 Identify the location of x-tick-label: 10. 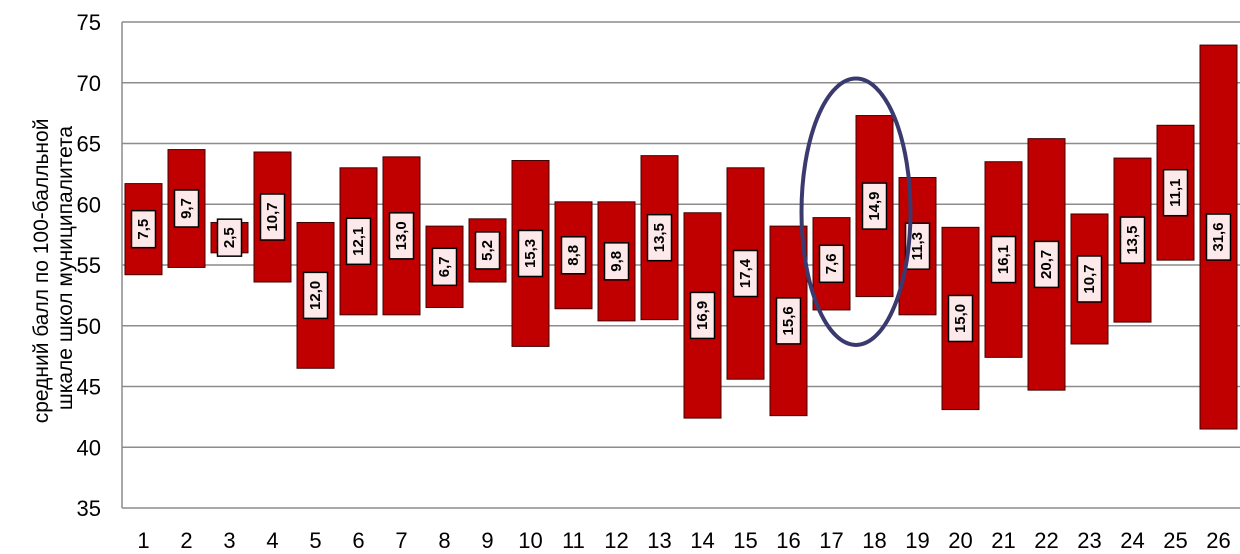
(530, 540).